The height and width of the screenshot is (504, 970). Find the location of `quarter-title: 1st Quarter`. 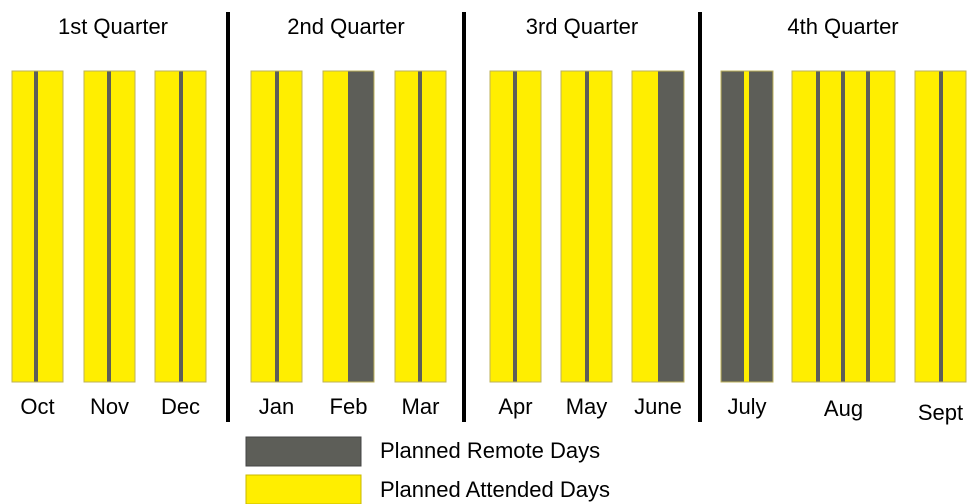

quarter-title: 1st Quarter is located at coordinates (113, 26).